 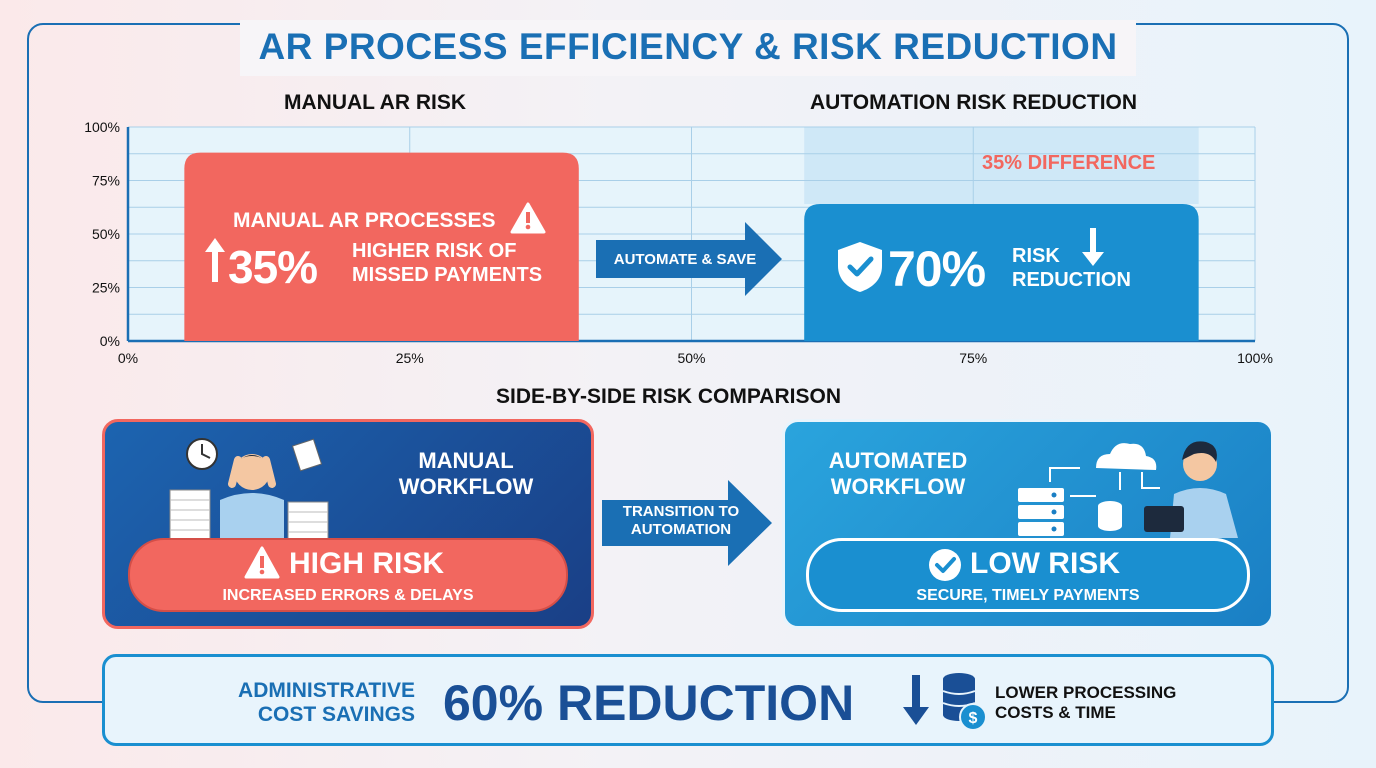 I want to click on manual-bar-big: 35%, so click(x=273, y=267).